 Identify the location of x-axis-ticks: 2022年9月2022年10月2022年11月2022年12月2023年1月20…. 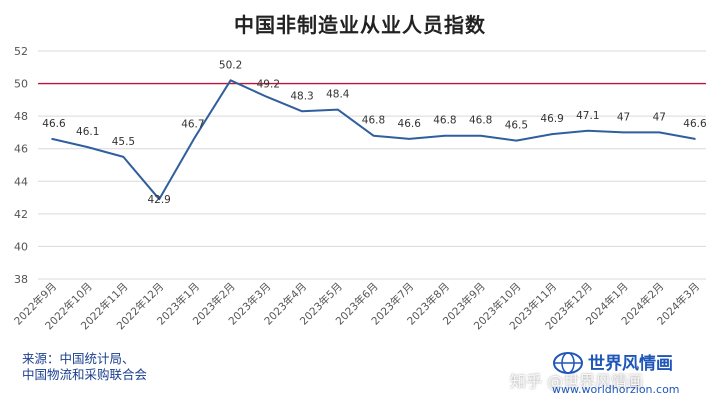
(356, 306).